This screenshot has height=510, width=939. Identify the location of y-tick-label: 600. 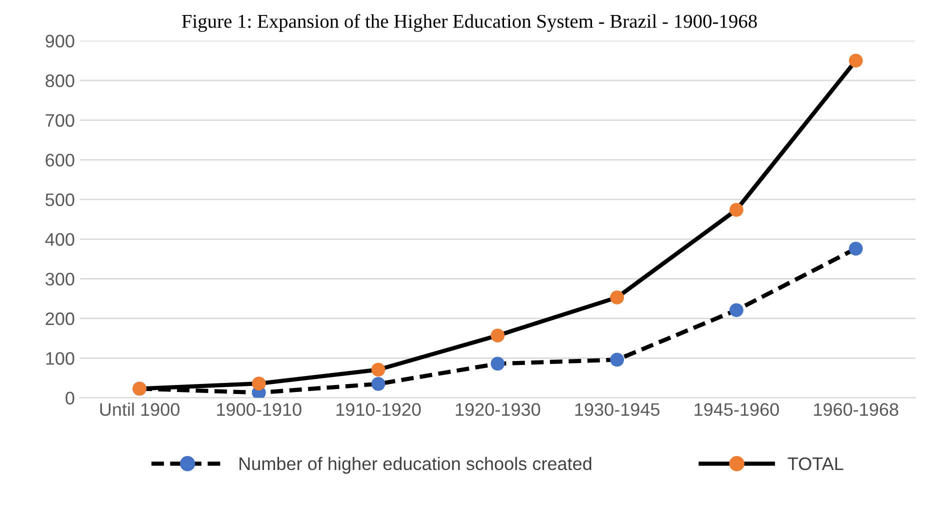
(60, 160).